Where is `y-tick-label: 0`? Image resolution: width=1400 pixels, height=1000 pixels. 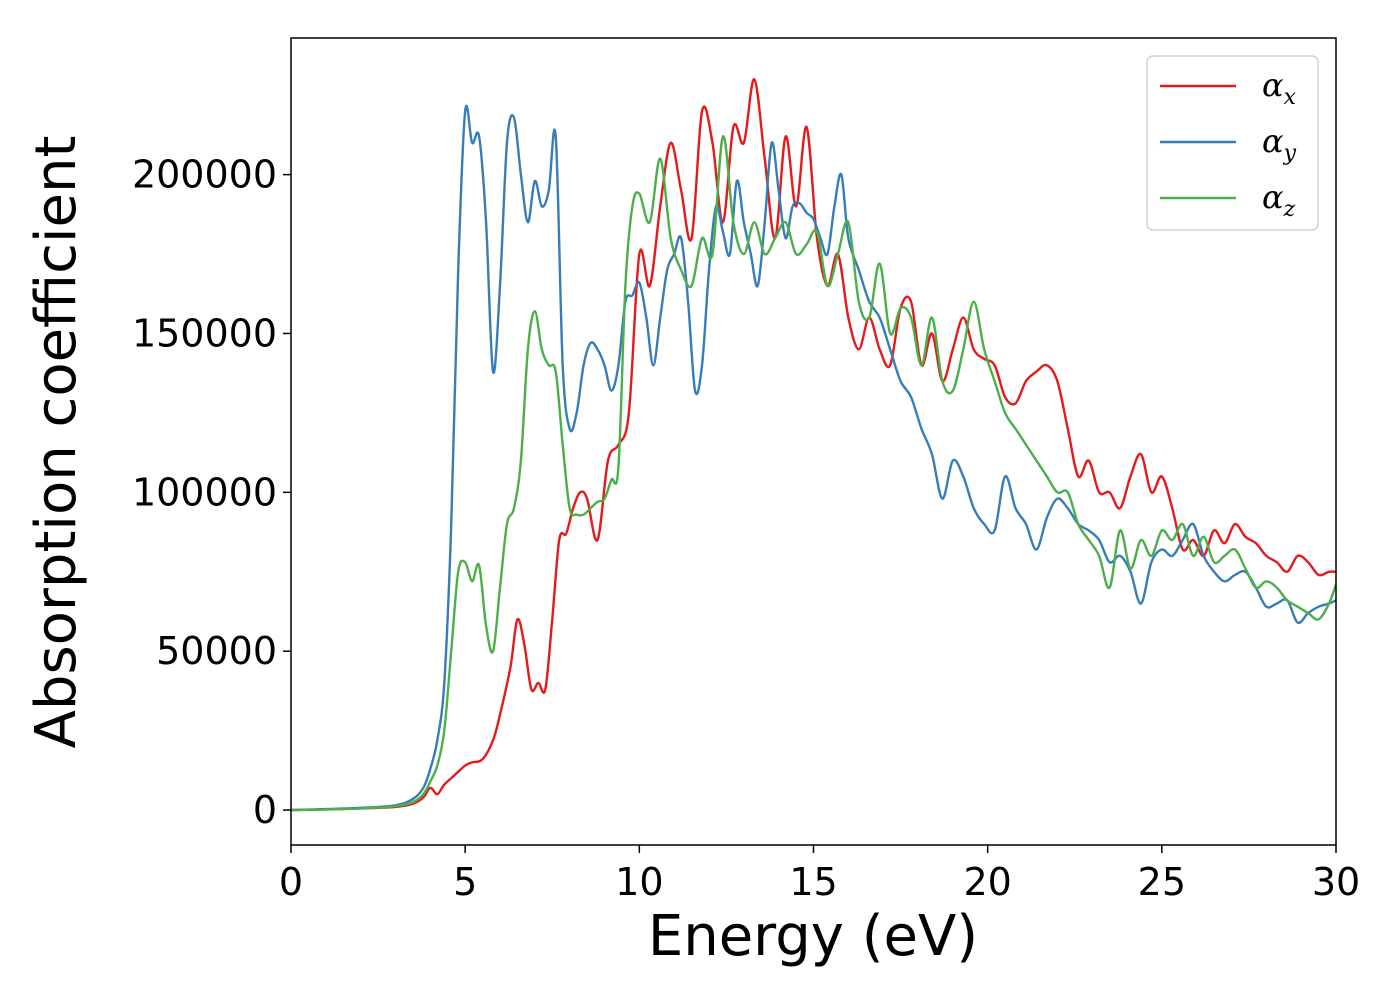 y-tick-label: 0 is located at coordinates (265, 810).